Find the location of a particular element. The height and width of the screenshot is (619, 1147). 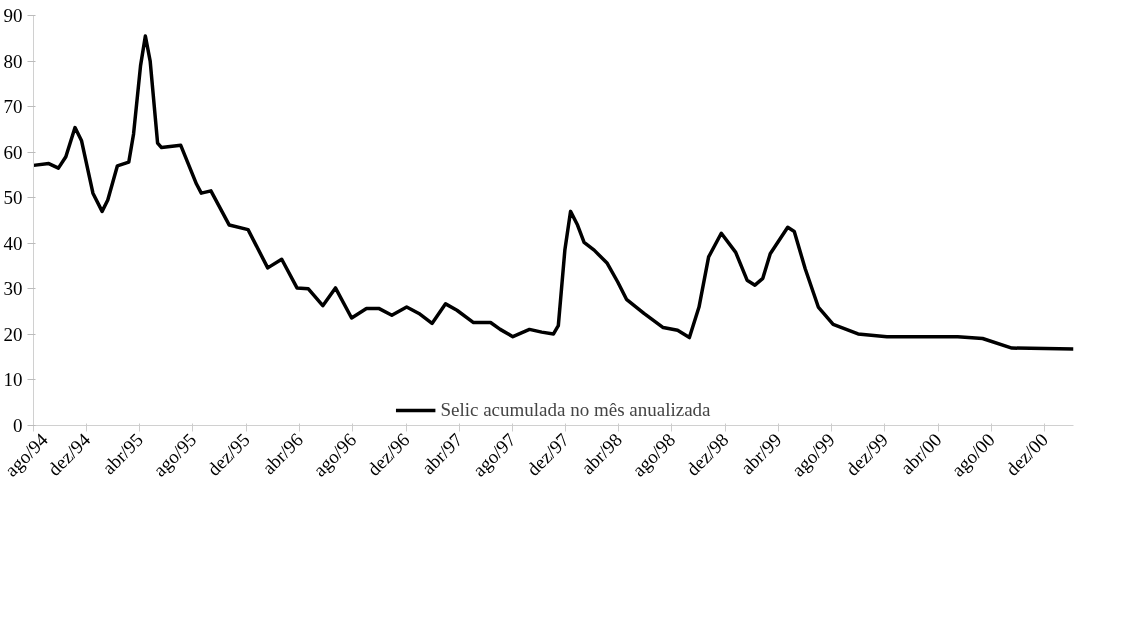

y-tick-label: 20 is located at coordinates (13, 334).